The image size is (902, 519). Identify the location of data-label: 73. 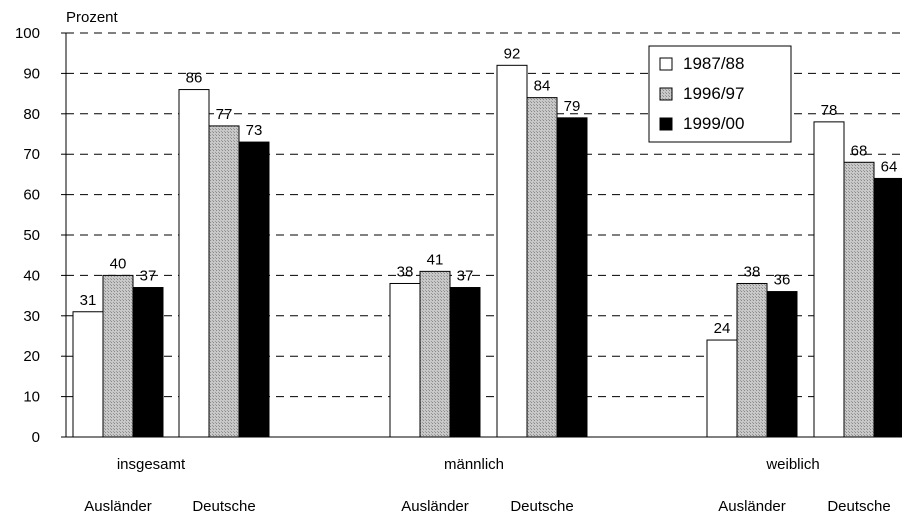
(254, 130).